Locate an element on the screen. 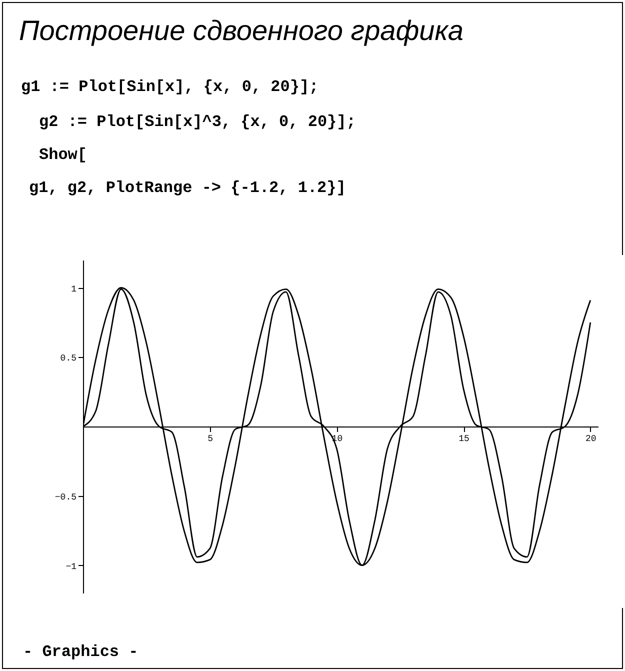 This screenshot has height=671, width=625. x-tick-label: 15 is located at coordinates (464, 439).